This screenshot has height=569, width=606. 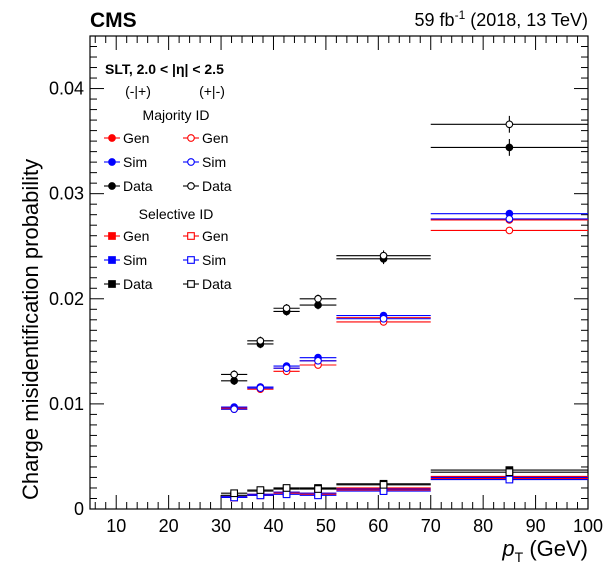 I want to click on x-tick-label: 90, so click(x=536, y=526).